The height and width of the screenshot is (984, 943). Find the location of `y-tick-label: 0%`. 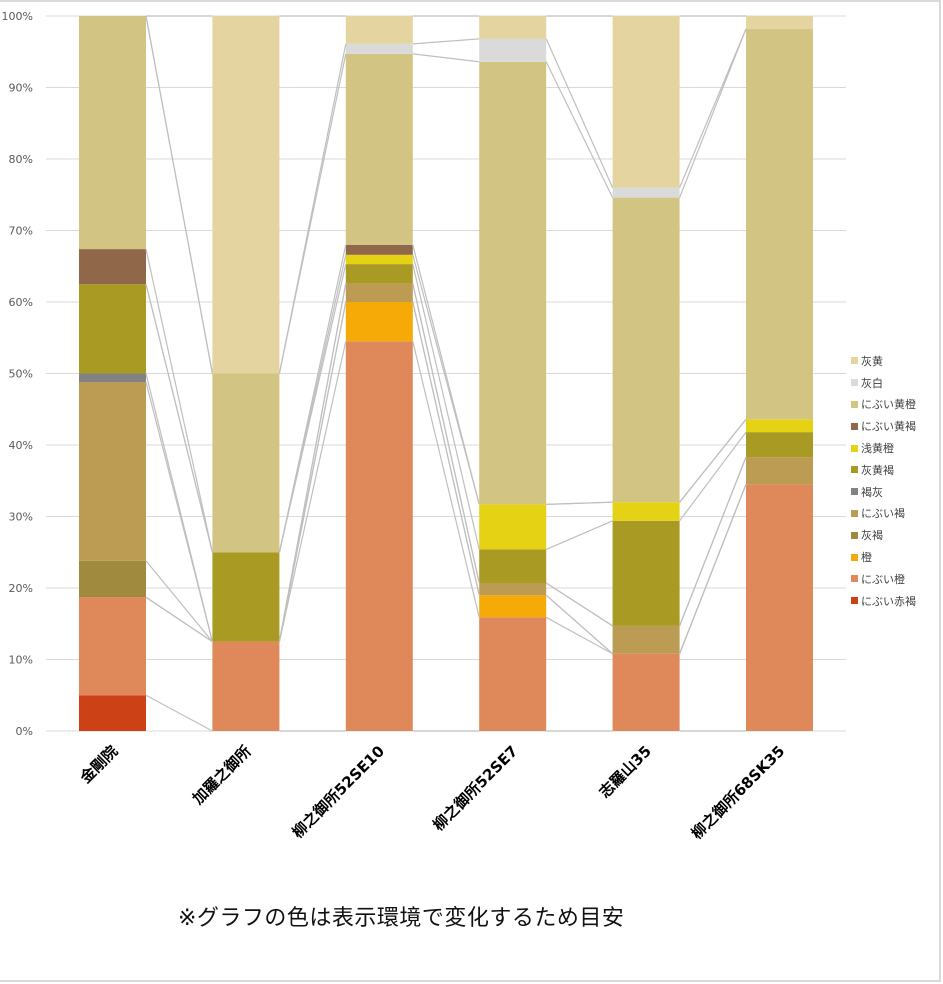

y-tick-label: 0% is located at coordinates (24, 731).